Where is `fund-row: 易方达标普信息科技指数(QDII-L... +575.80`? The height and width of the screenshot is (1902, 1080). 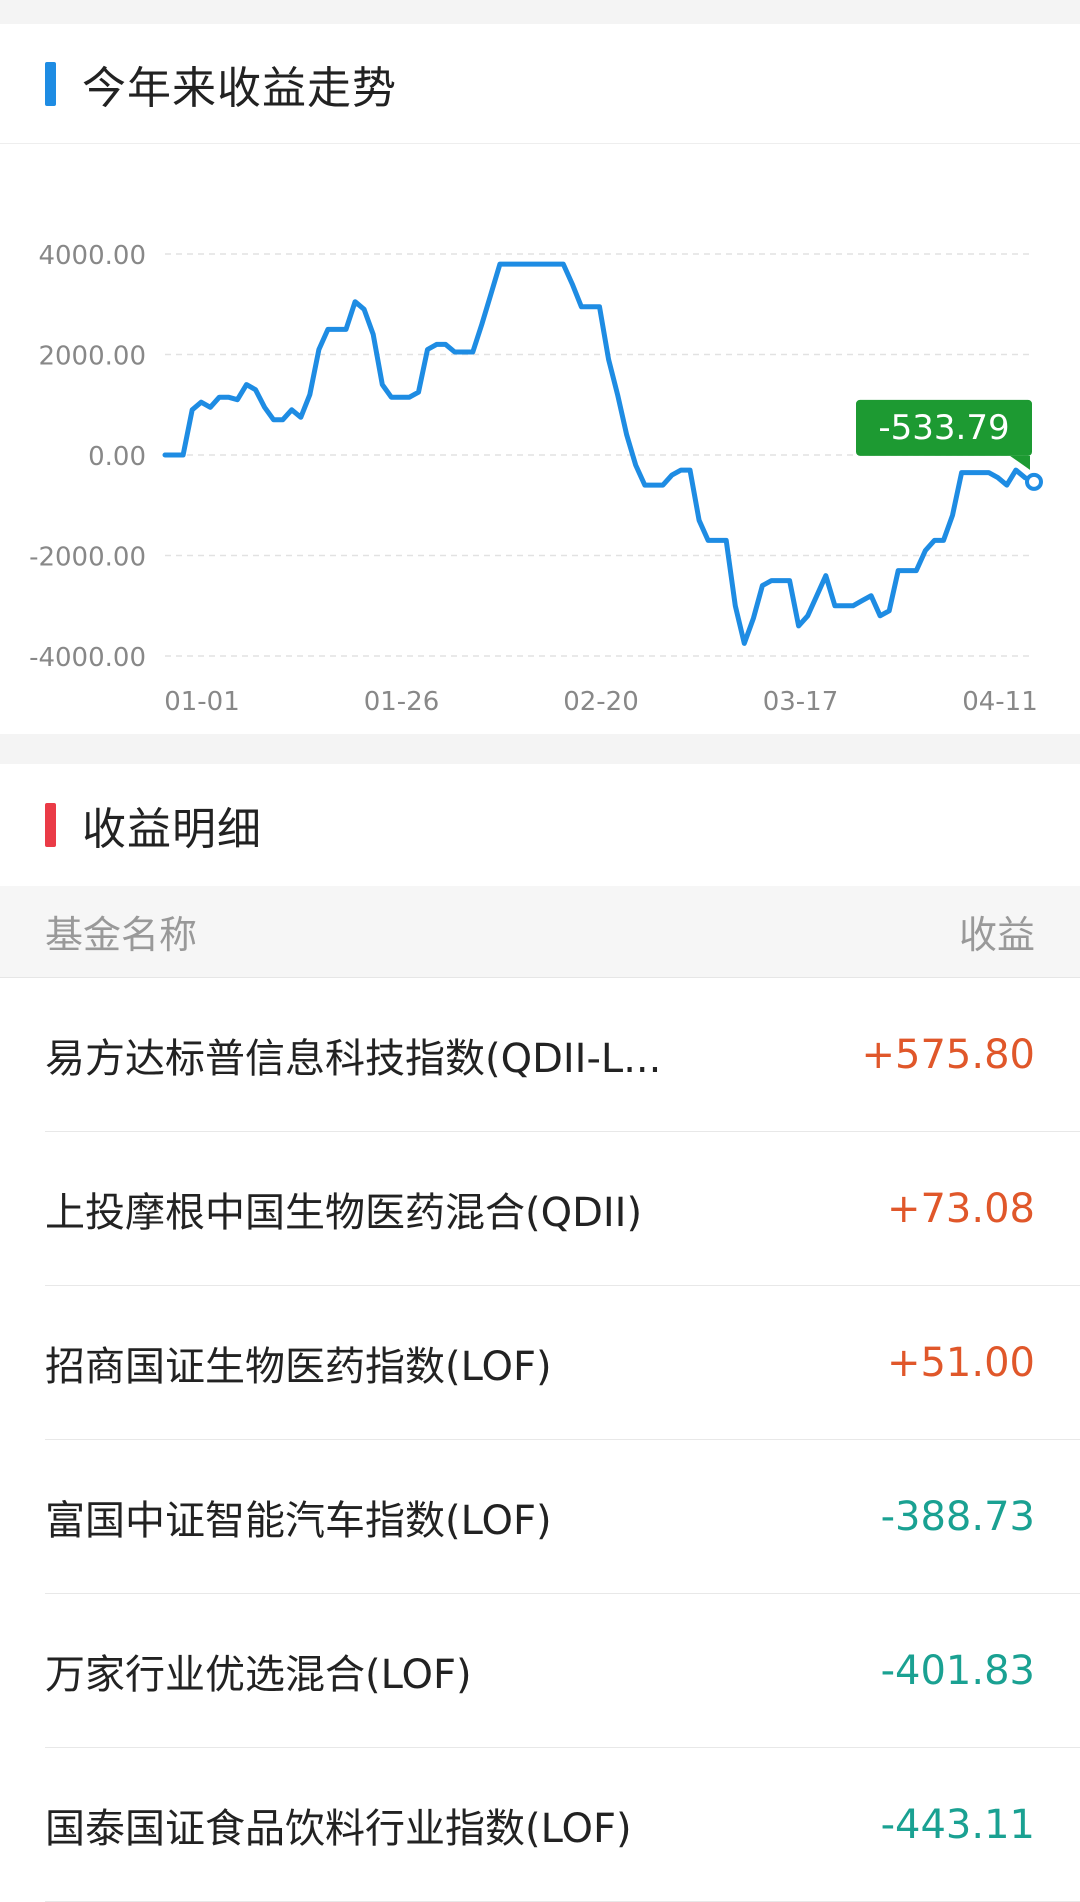
fund-row: 易方达标普信息科技指数(QDII-L... +575.80 is located at coordinates (562, 1055).